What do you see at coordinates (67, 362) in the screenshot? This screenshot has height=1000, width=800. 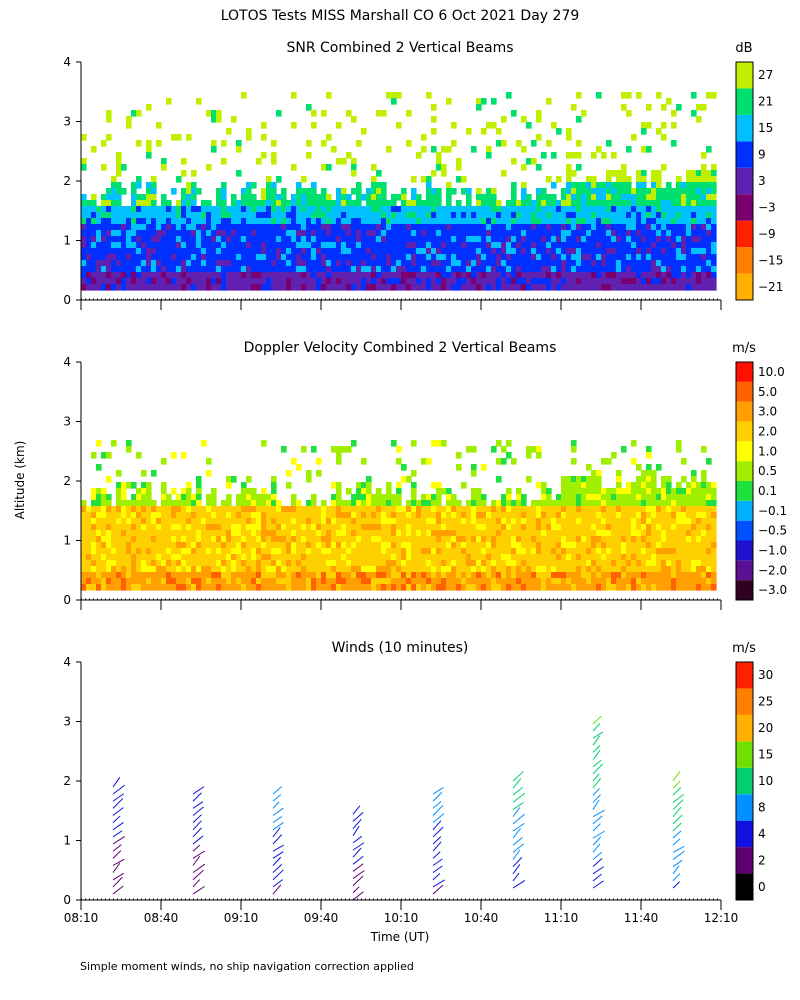 I see `y-tick-label: 4` at bounding box center [67, 362].